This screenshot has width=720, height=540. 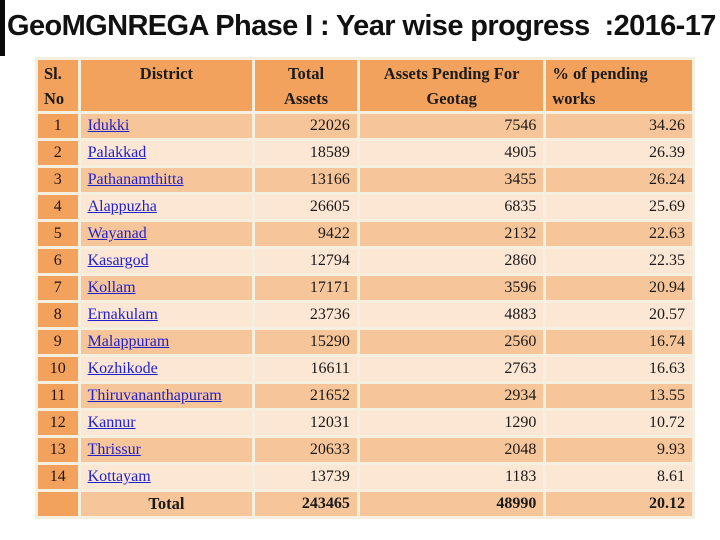 What do you see at coordinates (306, 315) in the screenshot?
I see `total-assets-cell: 23736` at bounding box center [306, 315].